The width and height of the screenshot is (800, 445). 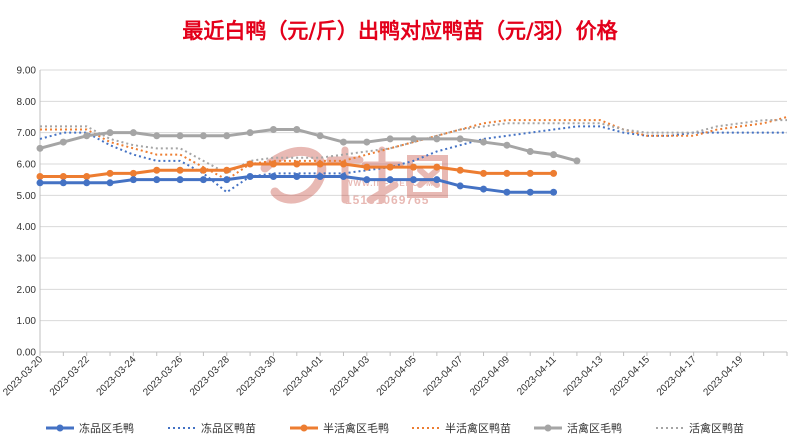 I want to click on y-tick-label: 0.00, so click(x=27, y=353).